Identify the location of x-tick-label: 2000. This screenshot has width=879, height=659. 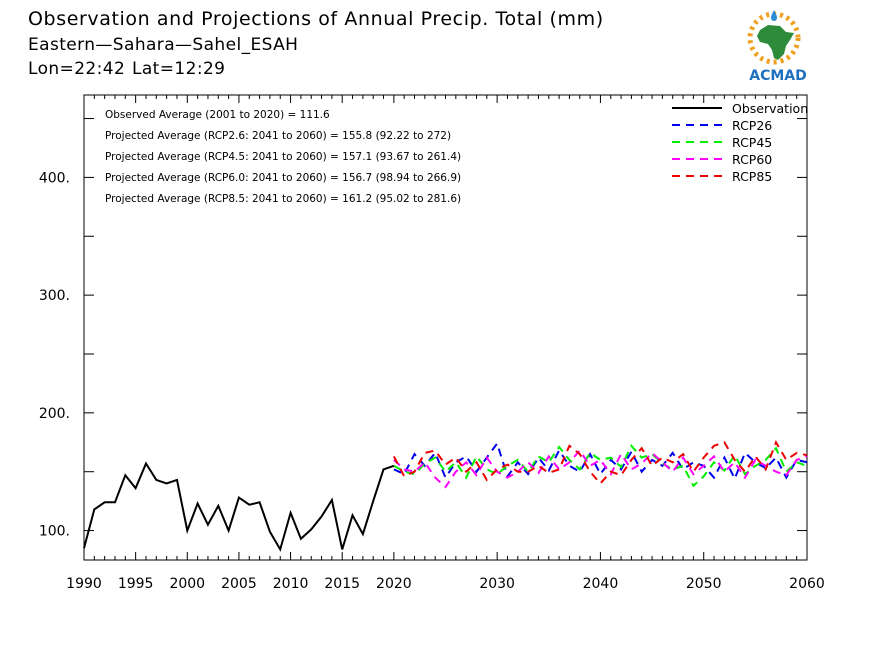
(187, 584).